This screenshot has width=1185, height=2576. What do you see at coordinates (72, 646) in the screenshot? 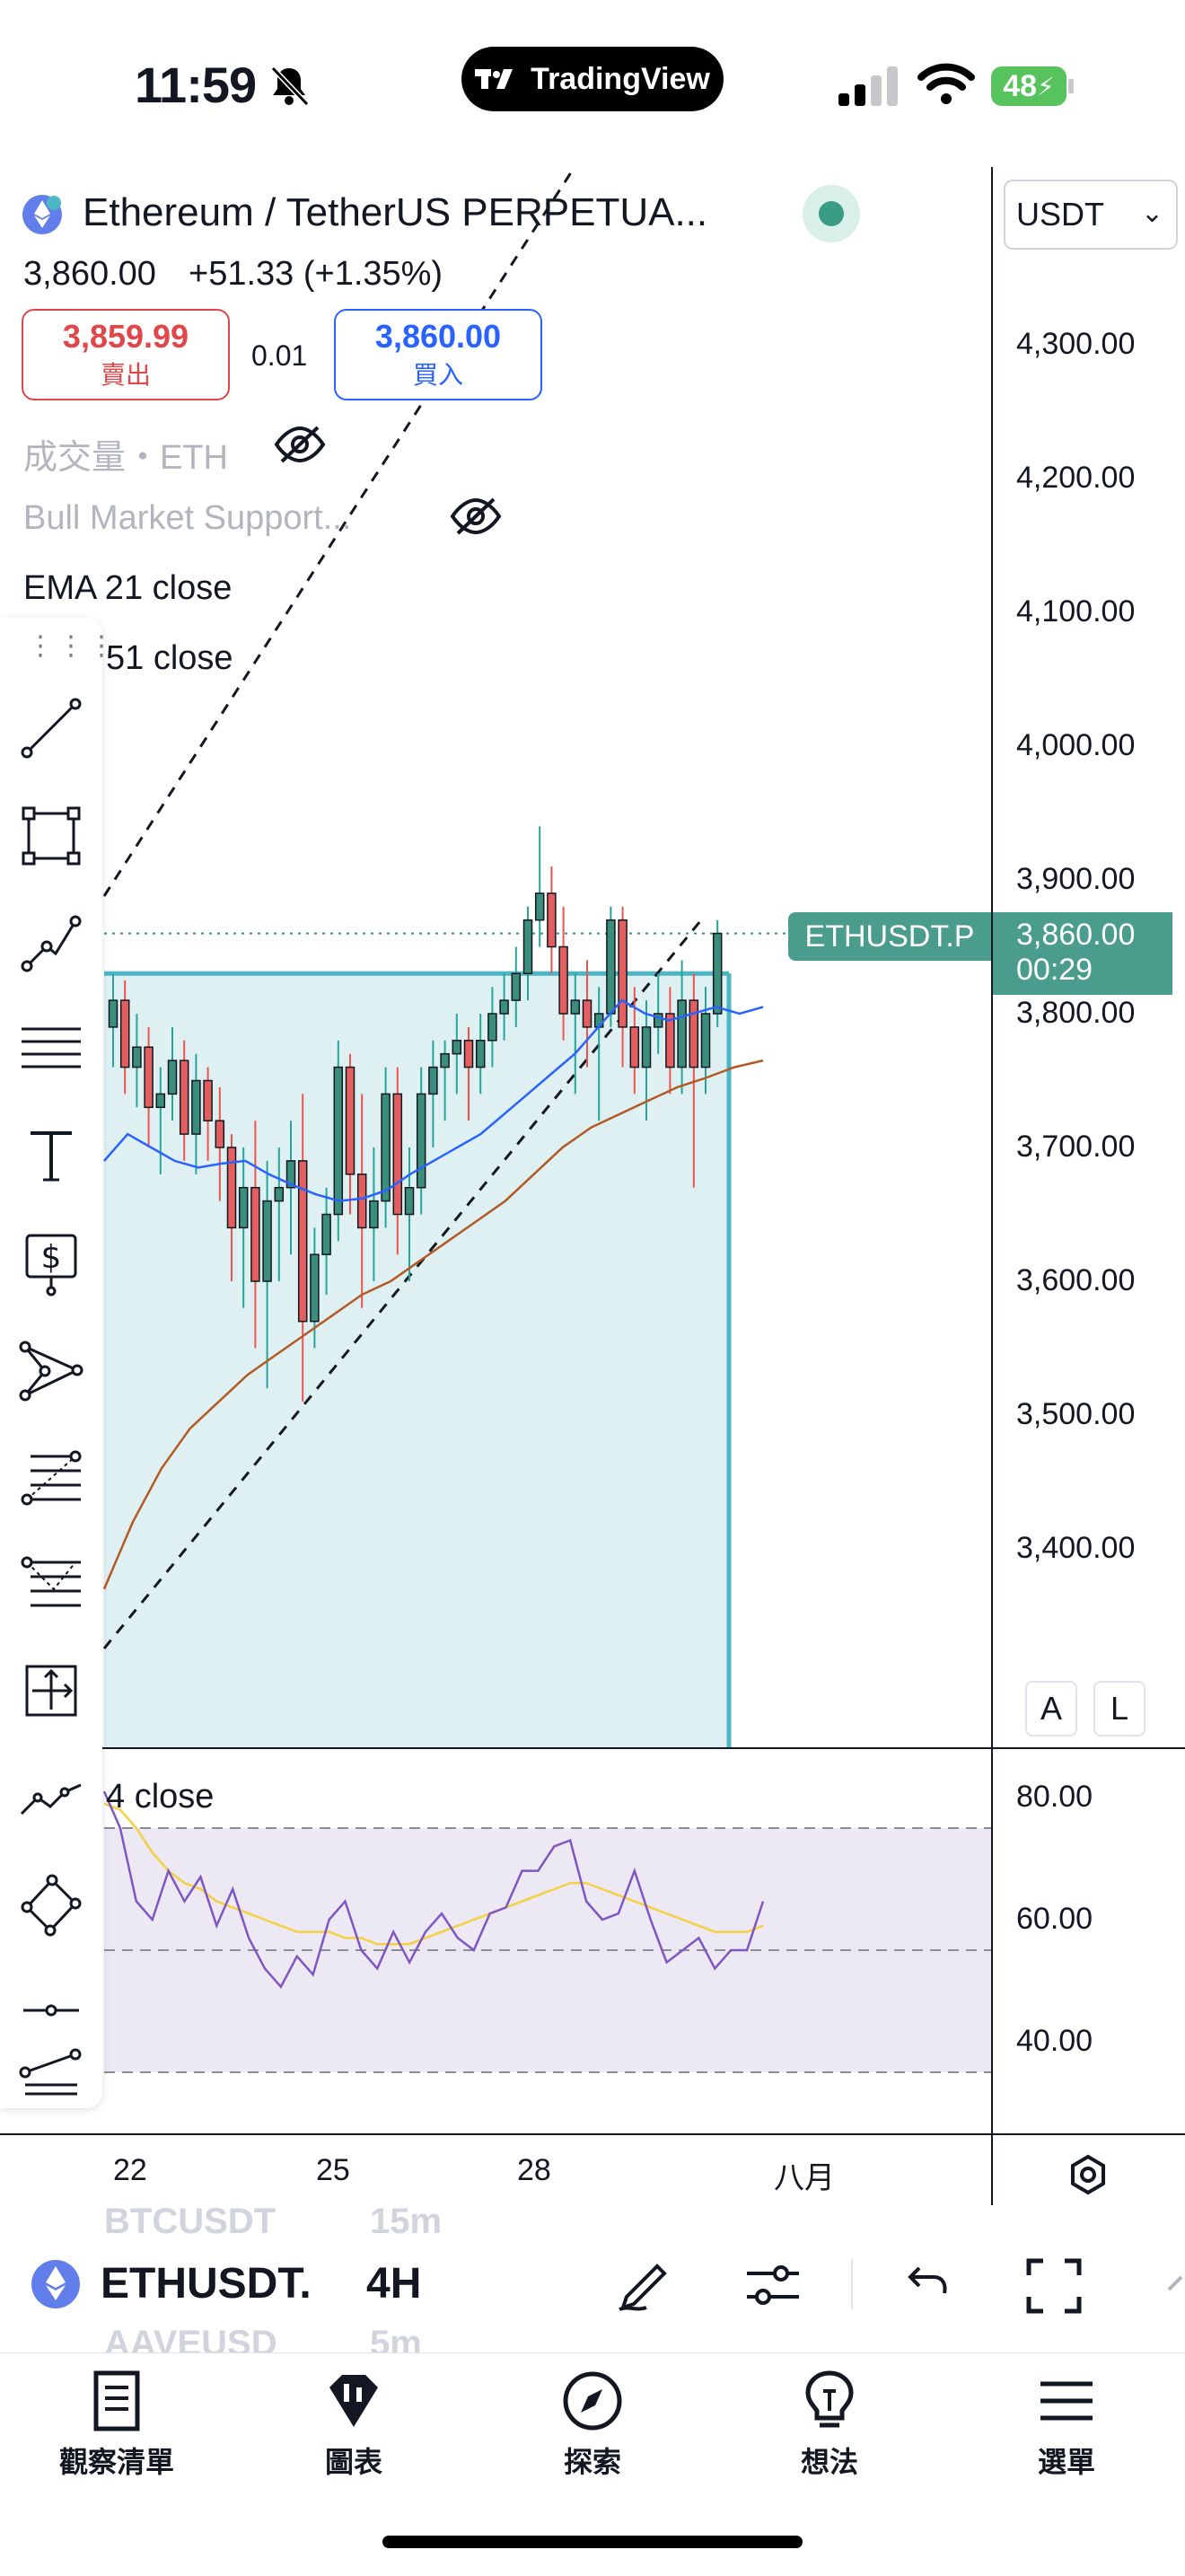
I see `toolbar-drag-handle-icon: ⋮⋮⋮` at bounding box center [72, 646].